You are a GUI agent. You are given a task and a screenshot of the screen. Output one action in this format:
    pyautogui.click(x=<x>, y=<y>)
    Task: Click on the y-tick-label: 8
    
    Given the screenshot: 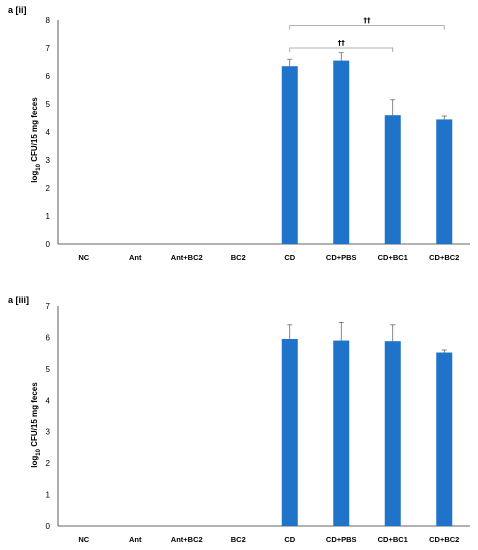 What is the action you would take?
    pyautogui.click(x=48, y=20)
    